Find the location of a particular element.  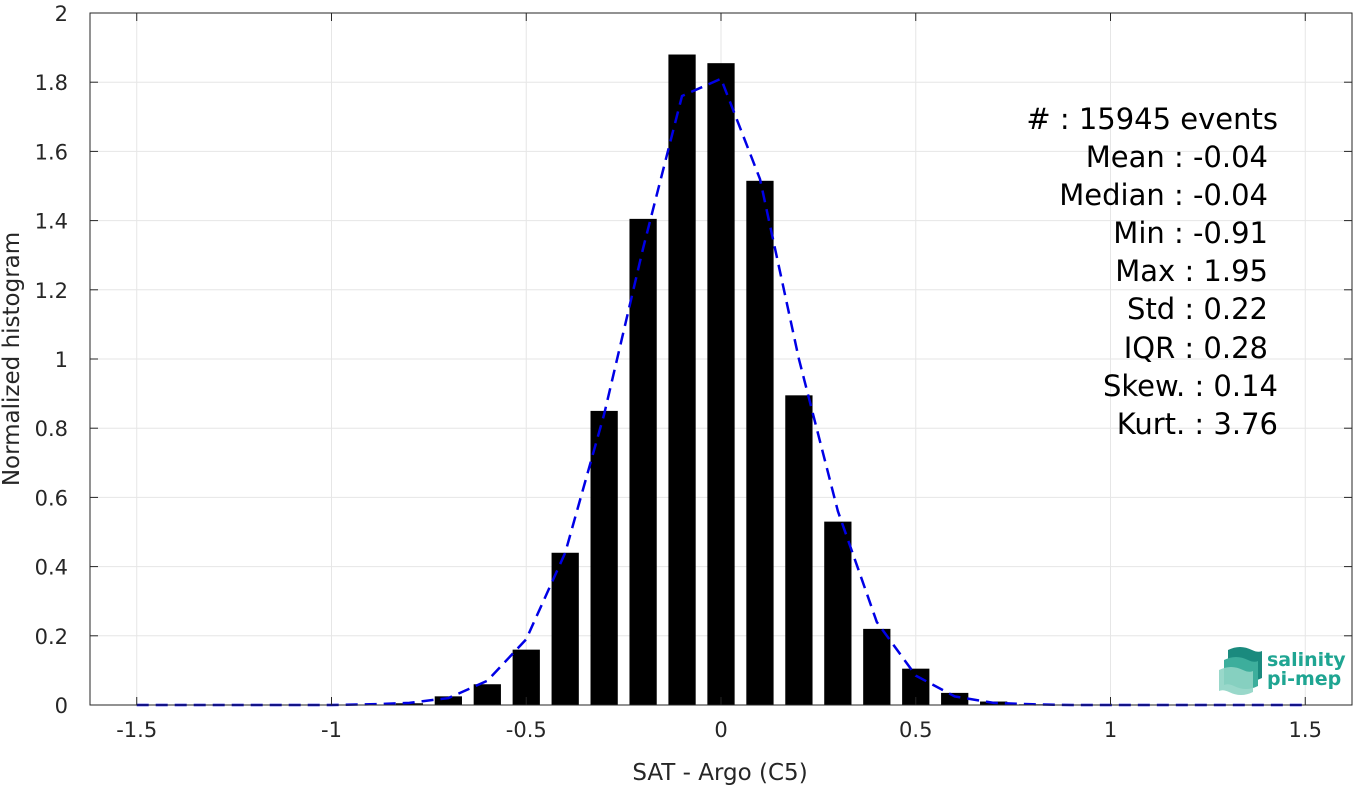

x-tick-label: 0.5 is located at coordinates (915, 730).